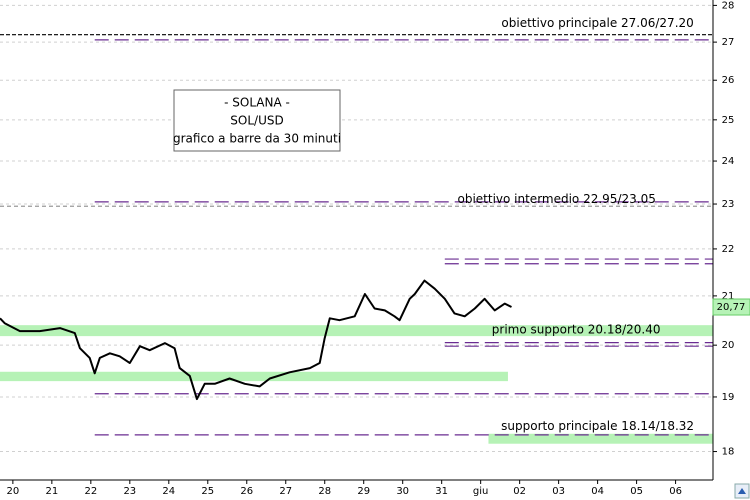  I want to click on y-tick-label: 28, so click(728, 5).